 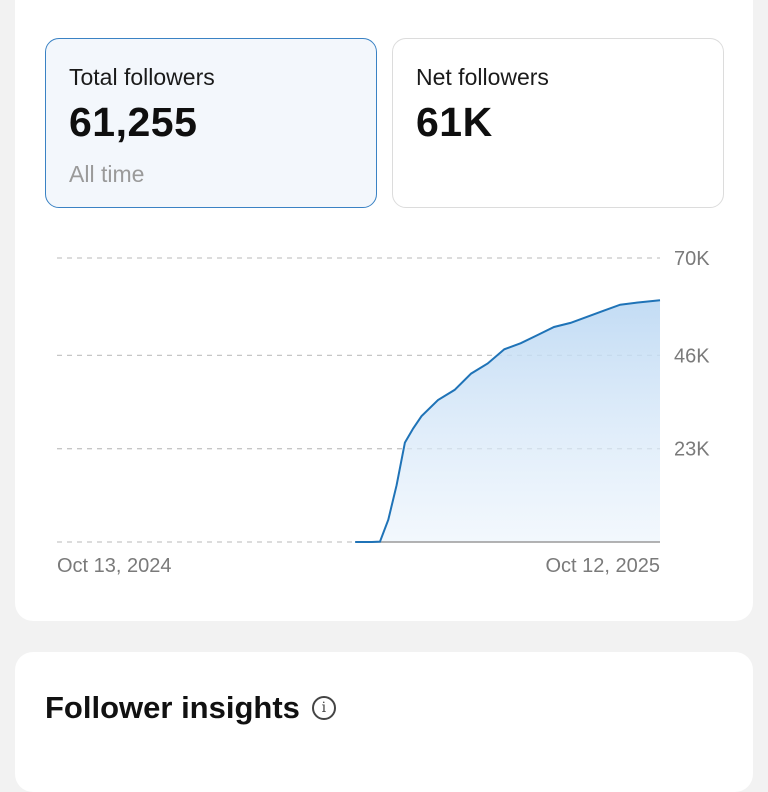 I want to click on total-followers-value: 61,255, so click(x=133, y=122).